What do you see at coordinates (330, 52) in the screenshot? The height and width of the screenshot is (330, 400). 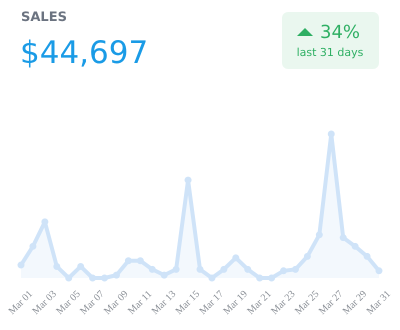 I see `text: last 31 days` at bounding box center [330, 52].